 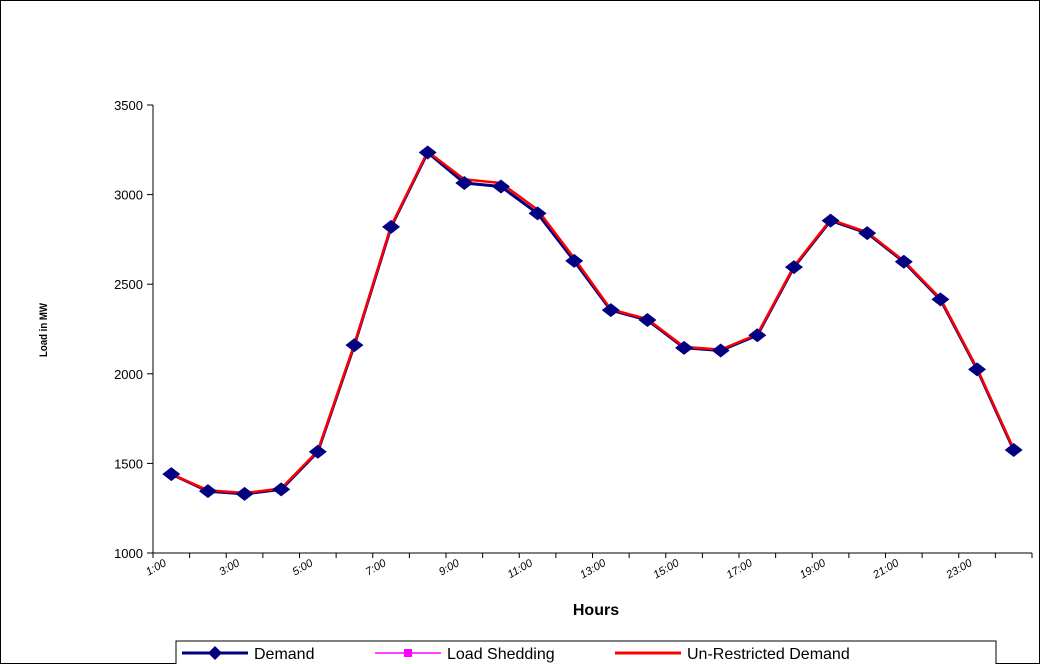 What do you see at coordinates (44, 329) in the screenshot?
I see `y-axis-title: Load in MW` at bounding box center [44, 329].